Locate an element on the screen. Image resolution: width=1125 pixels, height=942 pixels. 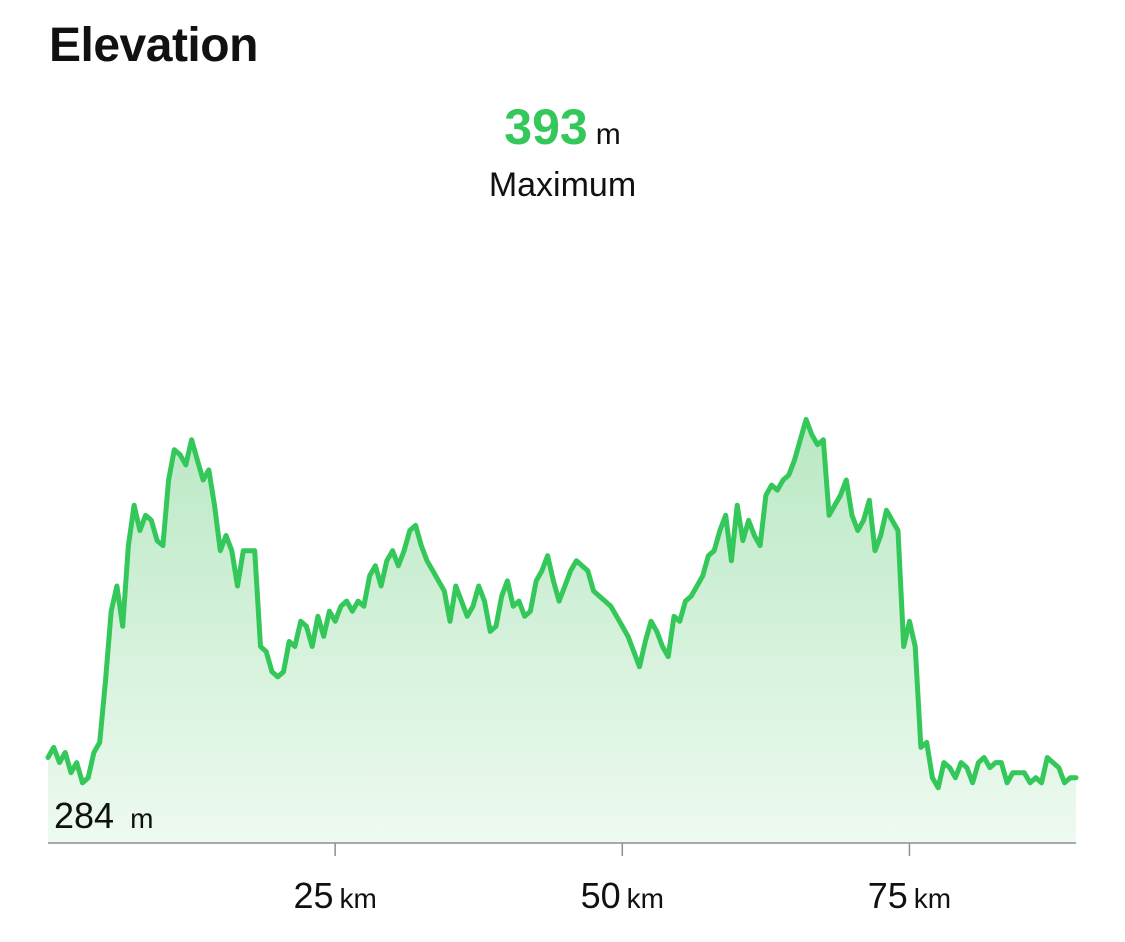
maximum-summary: 393 m Maximum is located at coordinates (562, 153).